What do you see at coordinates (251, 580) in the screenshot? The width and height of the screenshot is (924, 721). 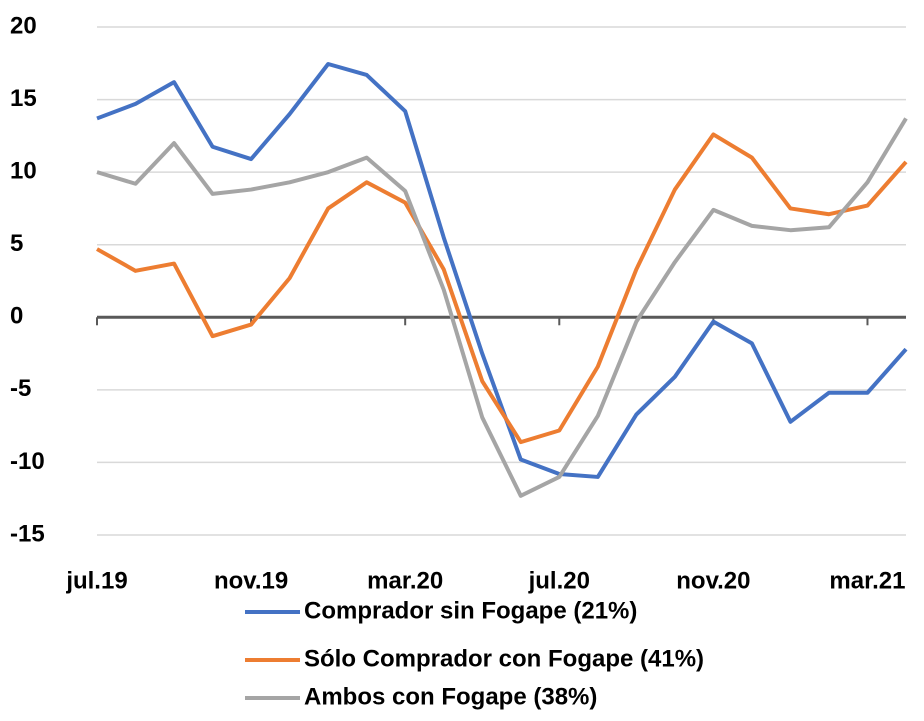 I see `x-tick-label: nov.19` at bounding box center [251, 580].